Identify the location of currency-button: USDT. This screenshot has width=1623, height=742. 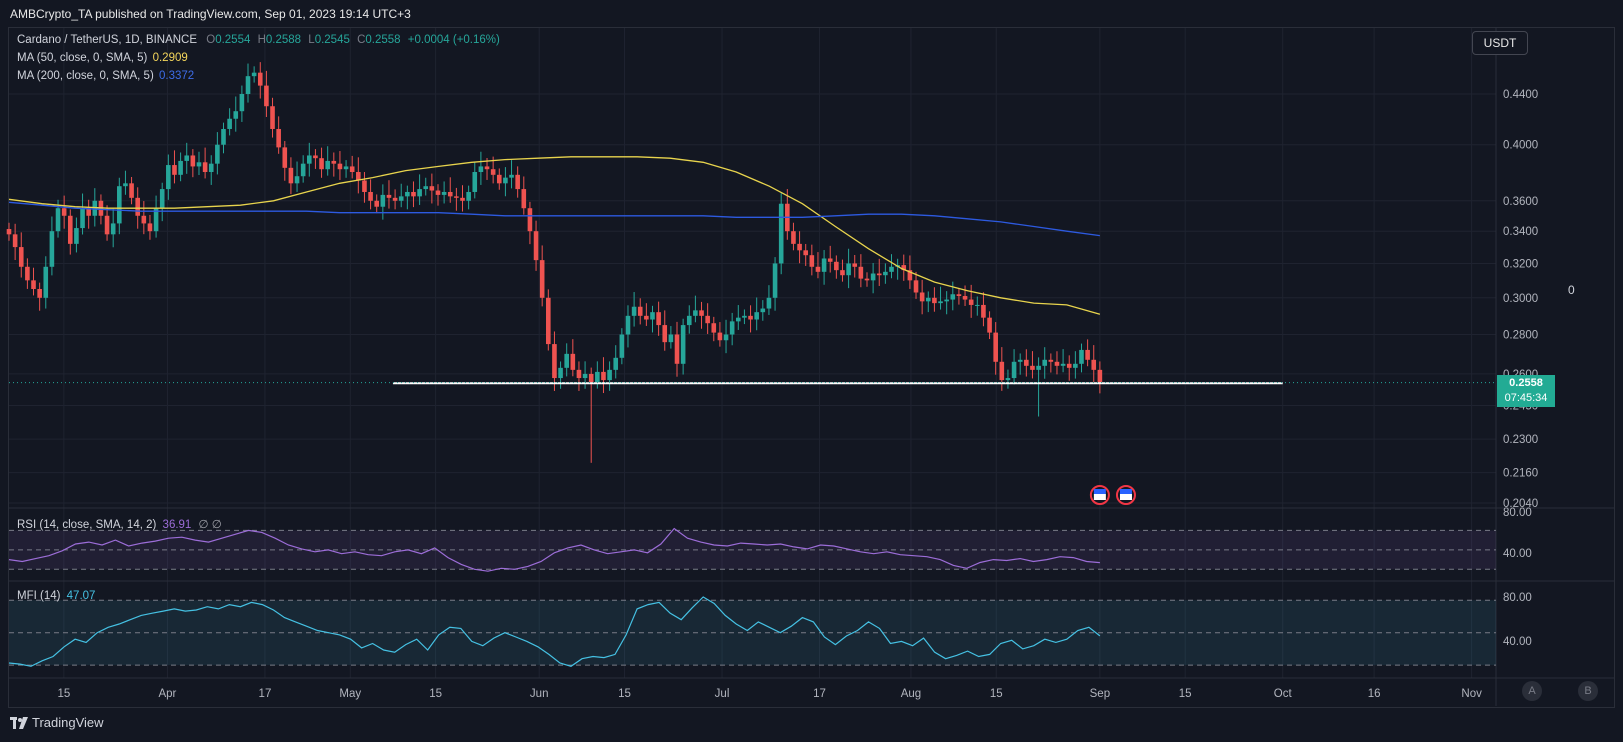
(1500, 43).